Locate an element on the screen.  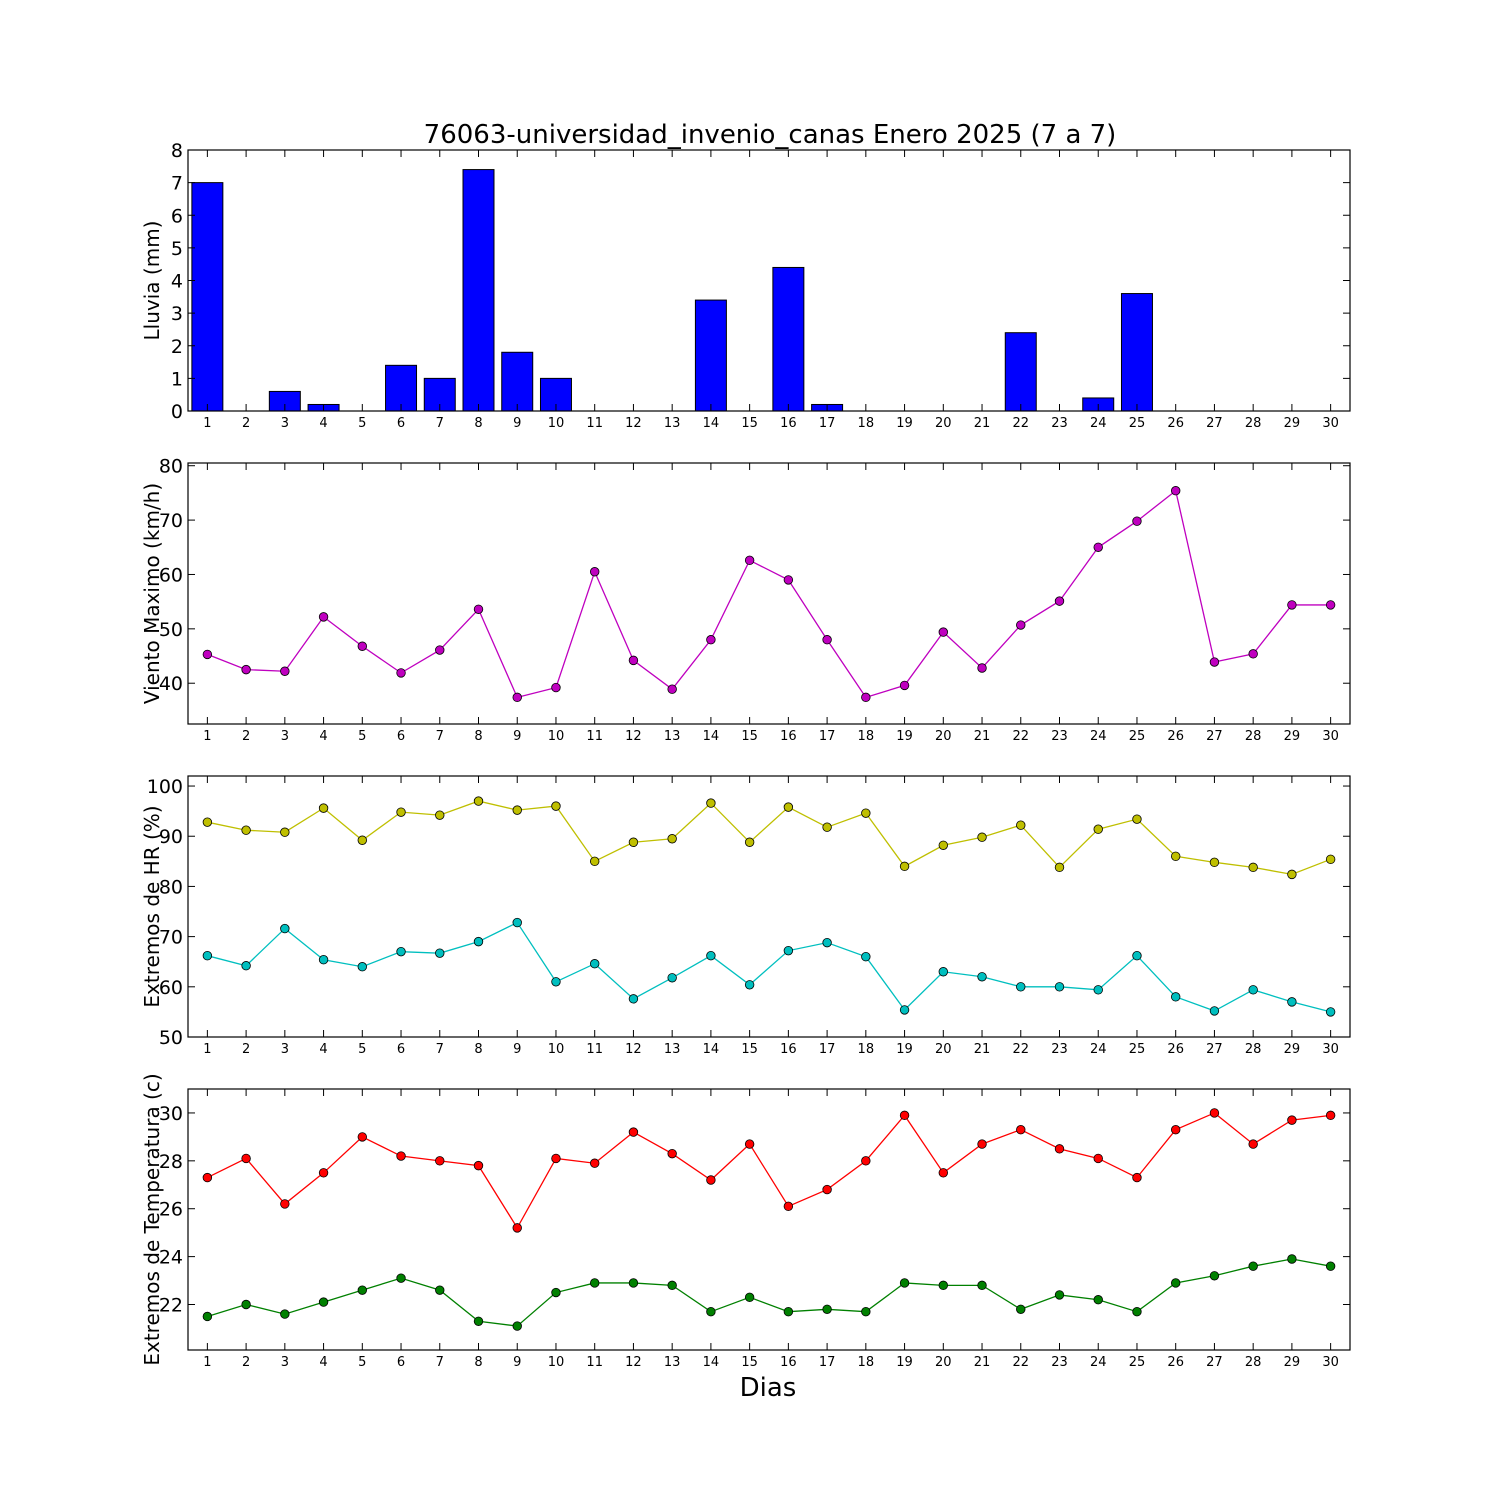
x-tick-label: 2 is located at coordinates (246, 1049).